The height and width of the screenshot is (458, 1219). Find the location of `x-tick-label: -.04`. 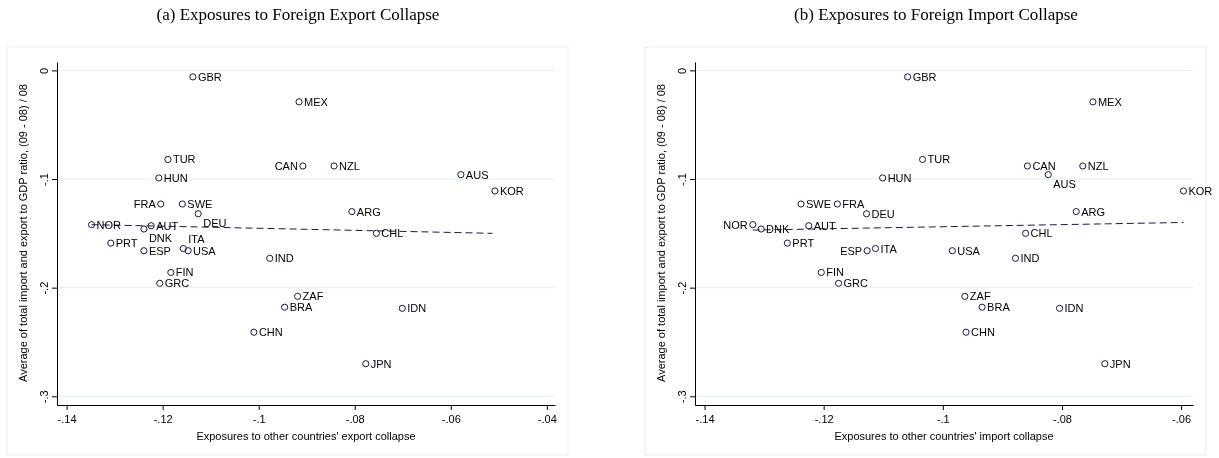

x-tick-label: -.04 is located at coordinates (547, 418).